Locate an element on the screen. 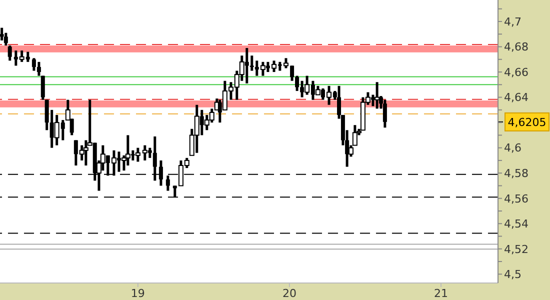 This screenshot has width=550, height=300. y-tick-label: 4,64 is located at coordinates (516, 97).